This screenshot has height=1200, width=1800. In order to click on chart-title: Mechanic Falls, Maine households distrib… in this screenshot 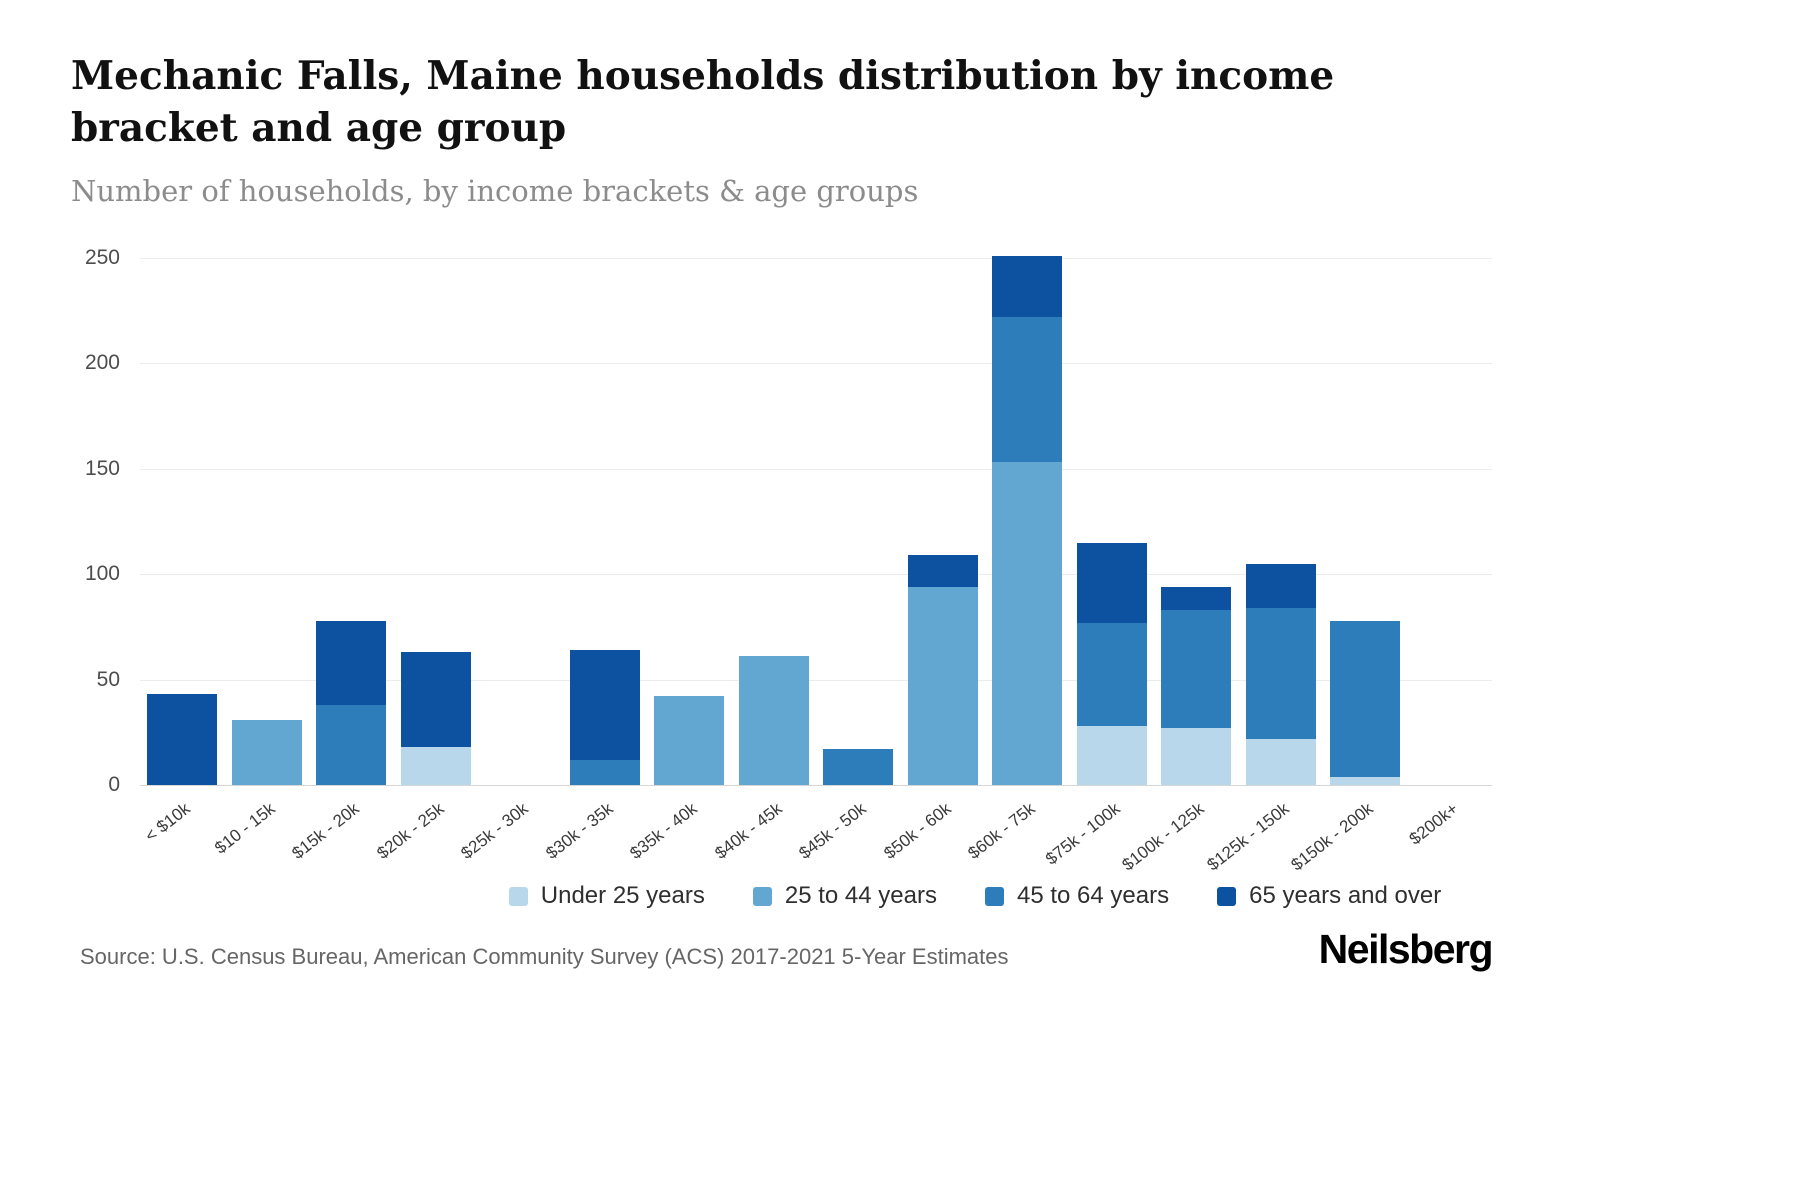, I will do `click(703, 102)`.